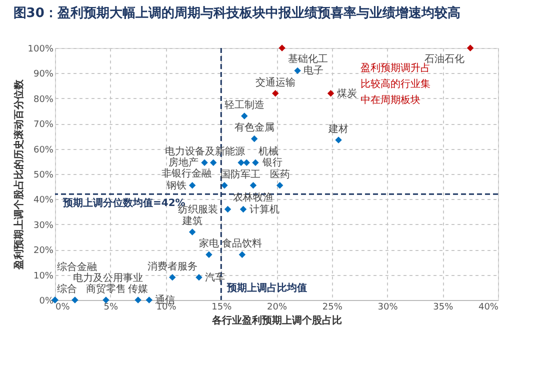 This screenshot has width=550, height=370. What do you see at coordinates (186, 174) in the screenshot?
I see `annotation: 非银行金融` at bounding box center [186, 174].